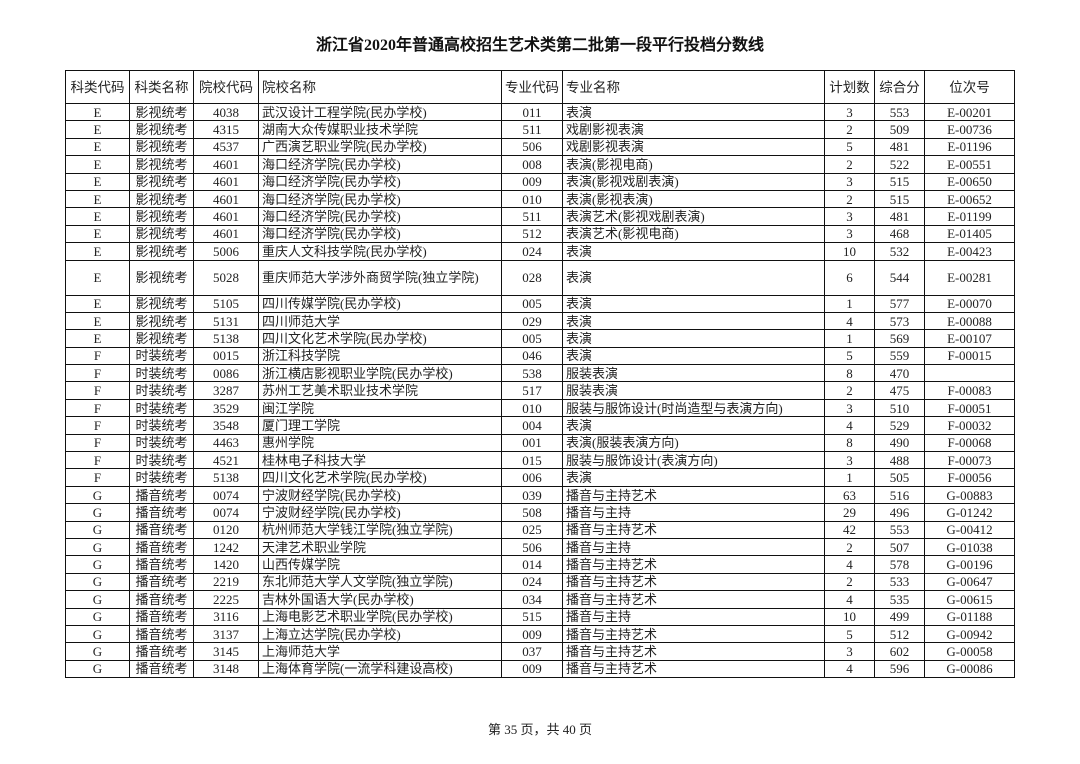 The width and height of the screenshot is (1080, 764). What do you see at coordinates (226, 112) in the screenshot?
I see `cell-school-code: 4038` at bounding box center [226, 112].